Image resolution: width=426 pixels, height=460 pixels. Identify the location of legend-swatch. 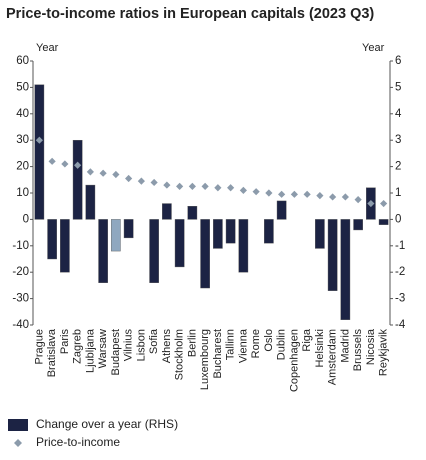
(18, 425).